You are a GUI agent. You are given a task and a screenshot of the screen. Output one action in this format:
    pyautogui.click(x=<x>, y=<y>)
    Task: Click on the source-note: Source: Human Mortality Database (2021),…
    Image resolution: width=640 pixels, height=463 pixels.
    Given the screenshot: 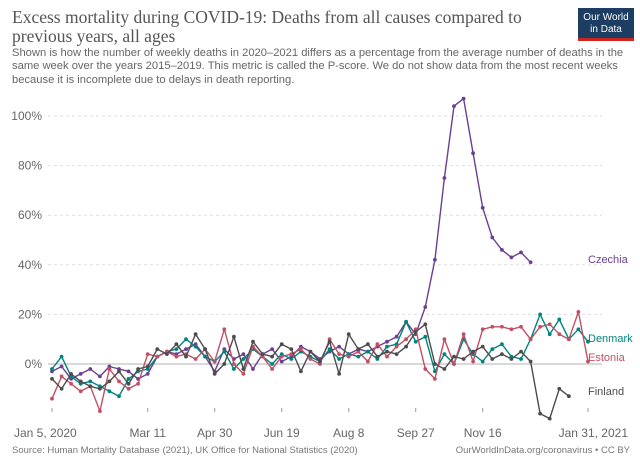 What is the action you would take?
    pyautogui.click(x=185, y=450)
    